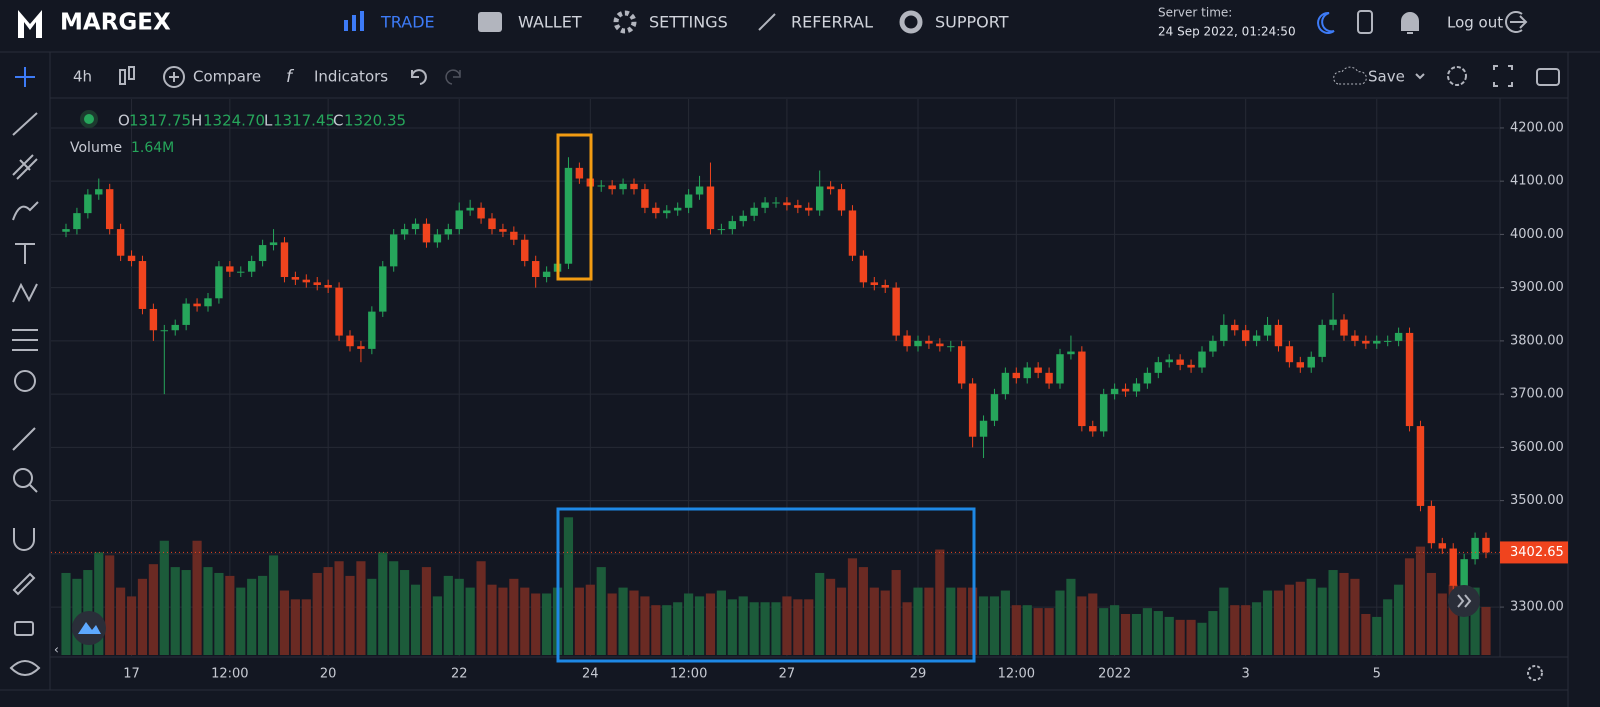 The width and height of the screenshot is (1600, 707). Describe the element at coordinates (1377, 674) in the screenshot. I see `x-tick-label: 5` at that location.